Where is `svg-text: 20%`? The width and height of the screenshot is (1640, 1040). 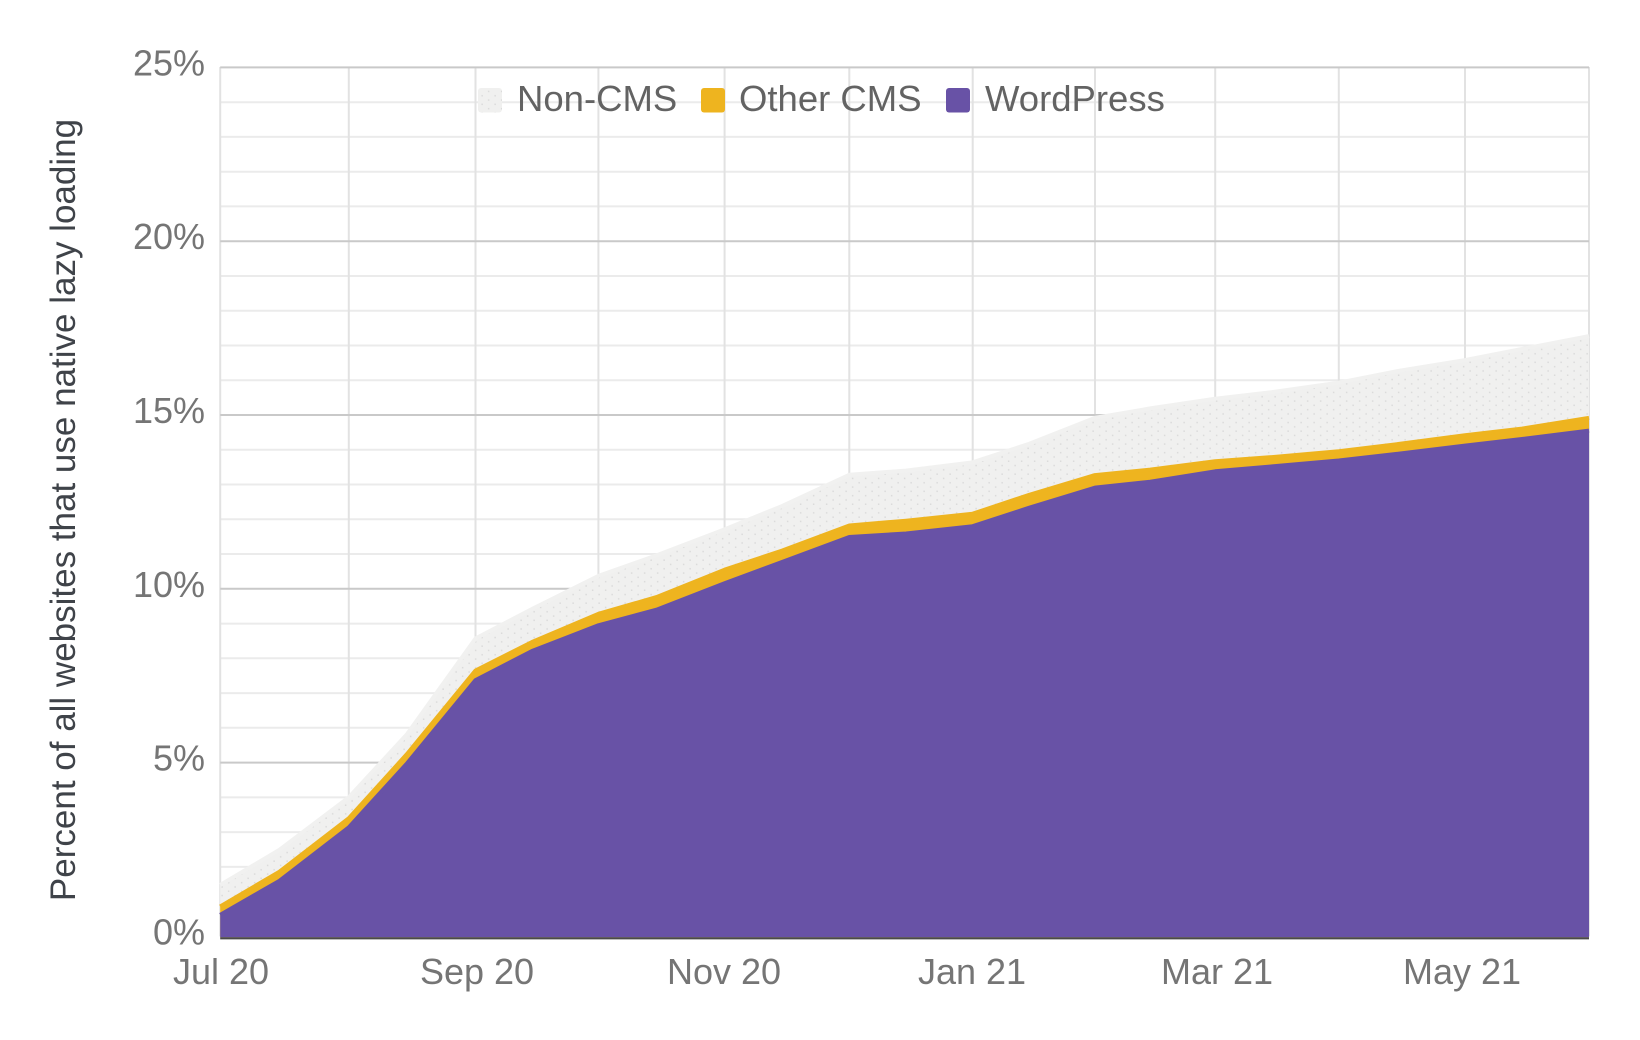
svg-text: 20% is located at coordinates (169, 236).